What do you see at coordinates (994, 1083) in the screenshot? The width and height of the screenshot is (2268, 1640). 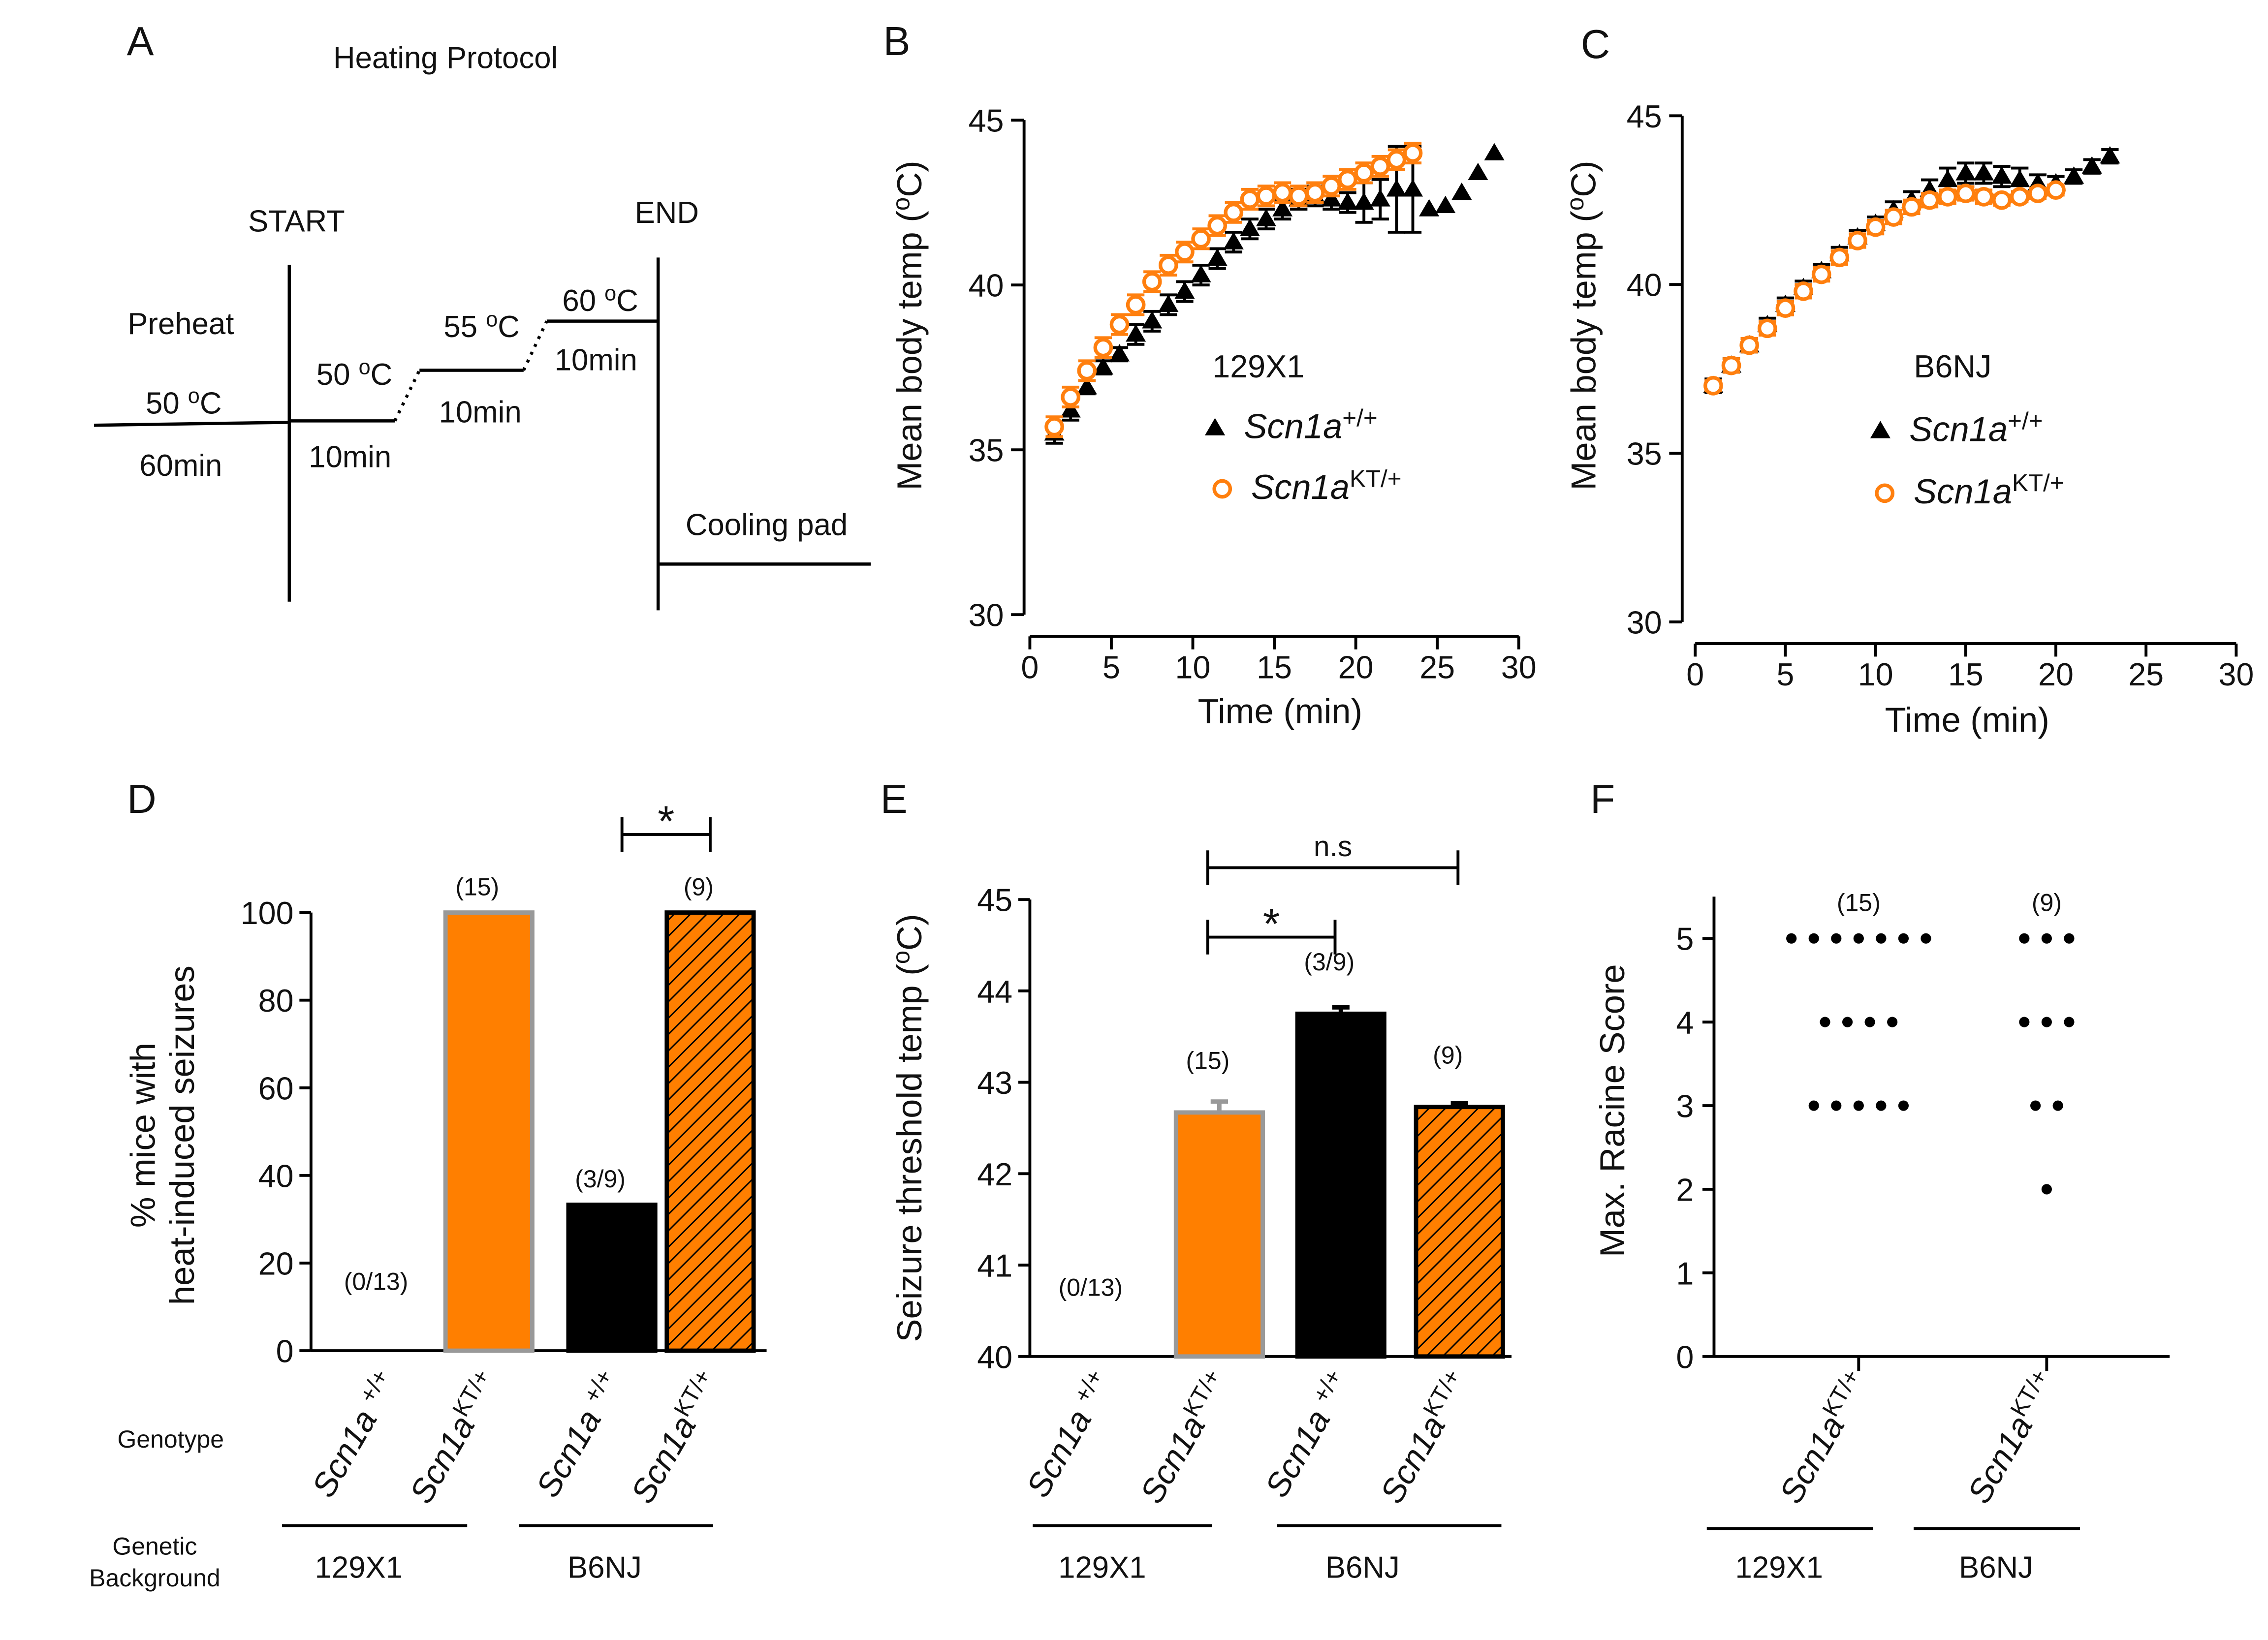 I see `y-tick-label: 43` at bounding box center [994, 1083].